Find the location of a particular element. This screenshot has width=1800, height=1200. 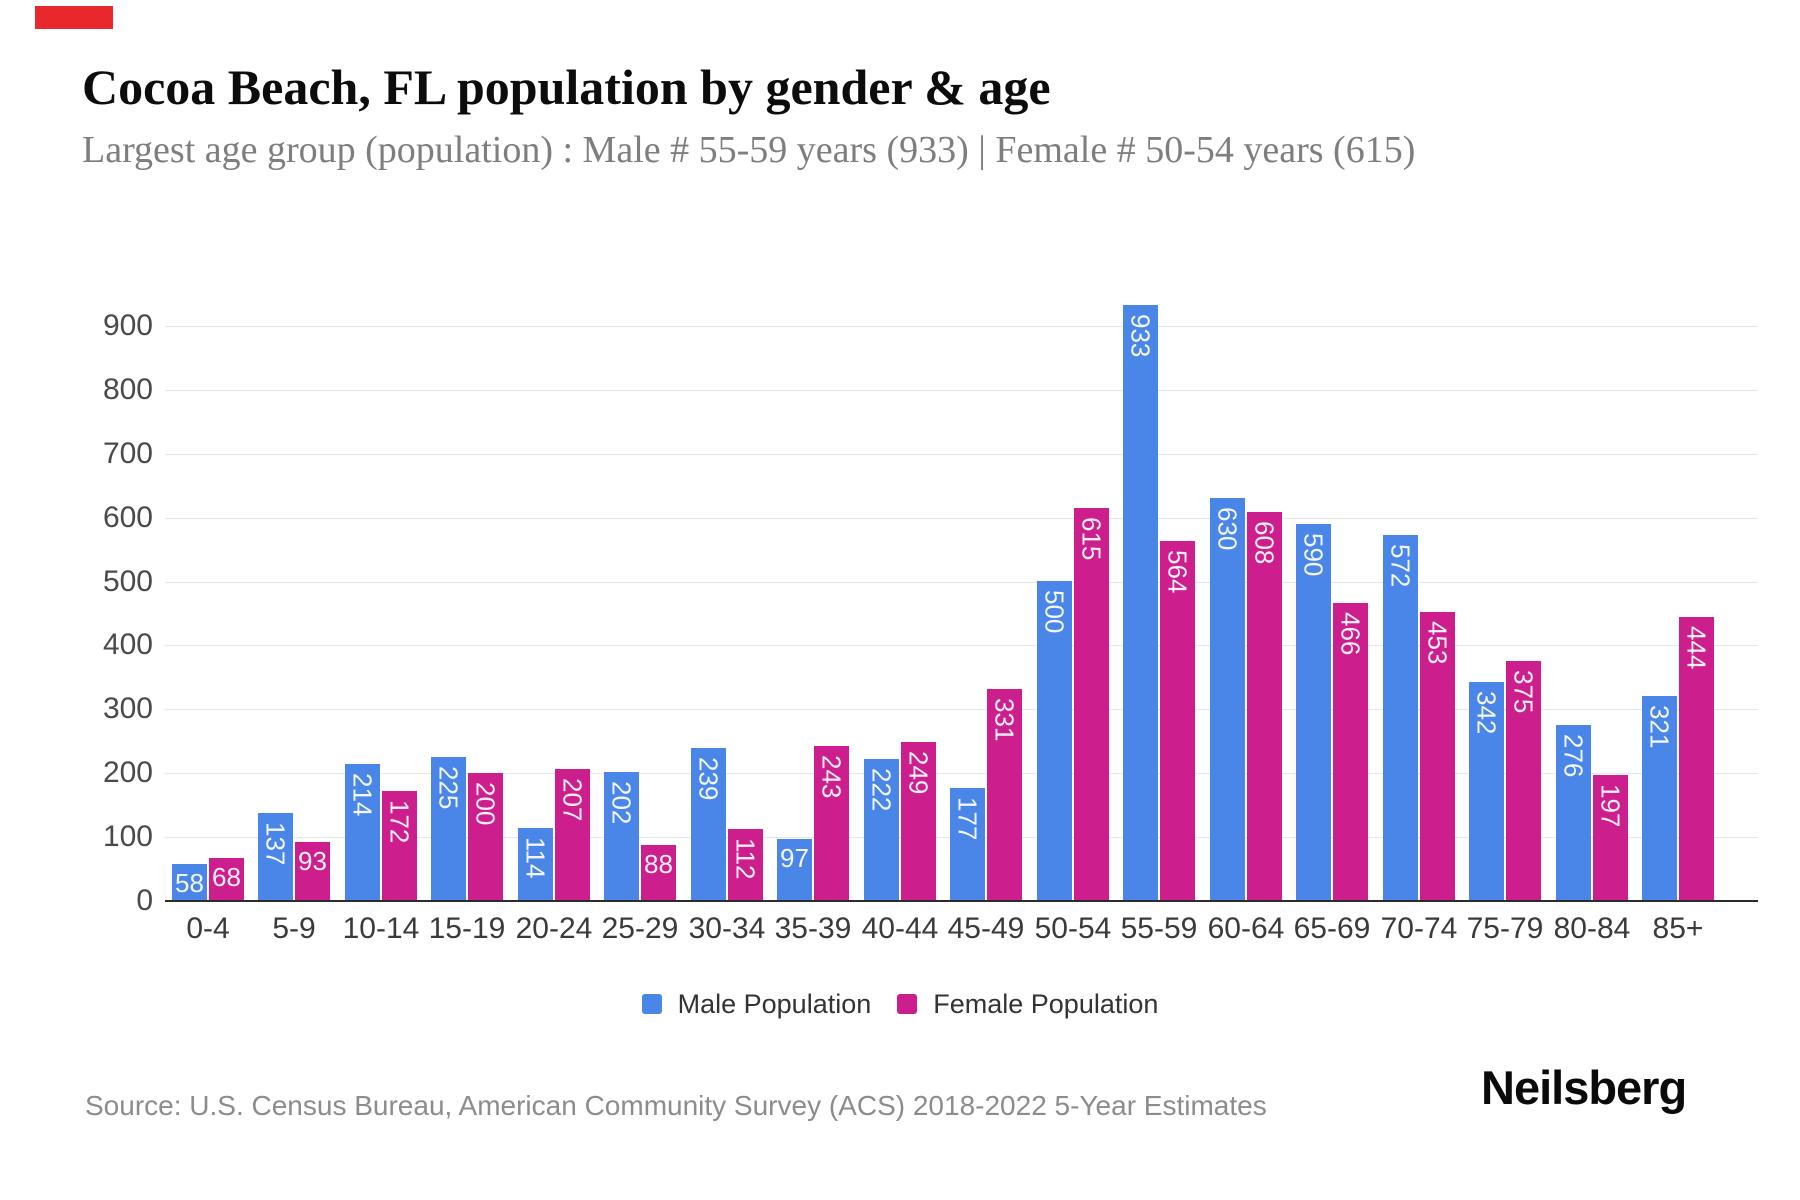

bar-value-label: 453 is located at coordinates (1437, 643).